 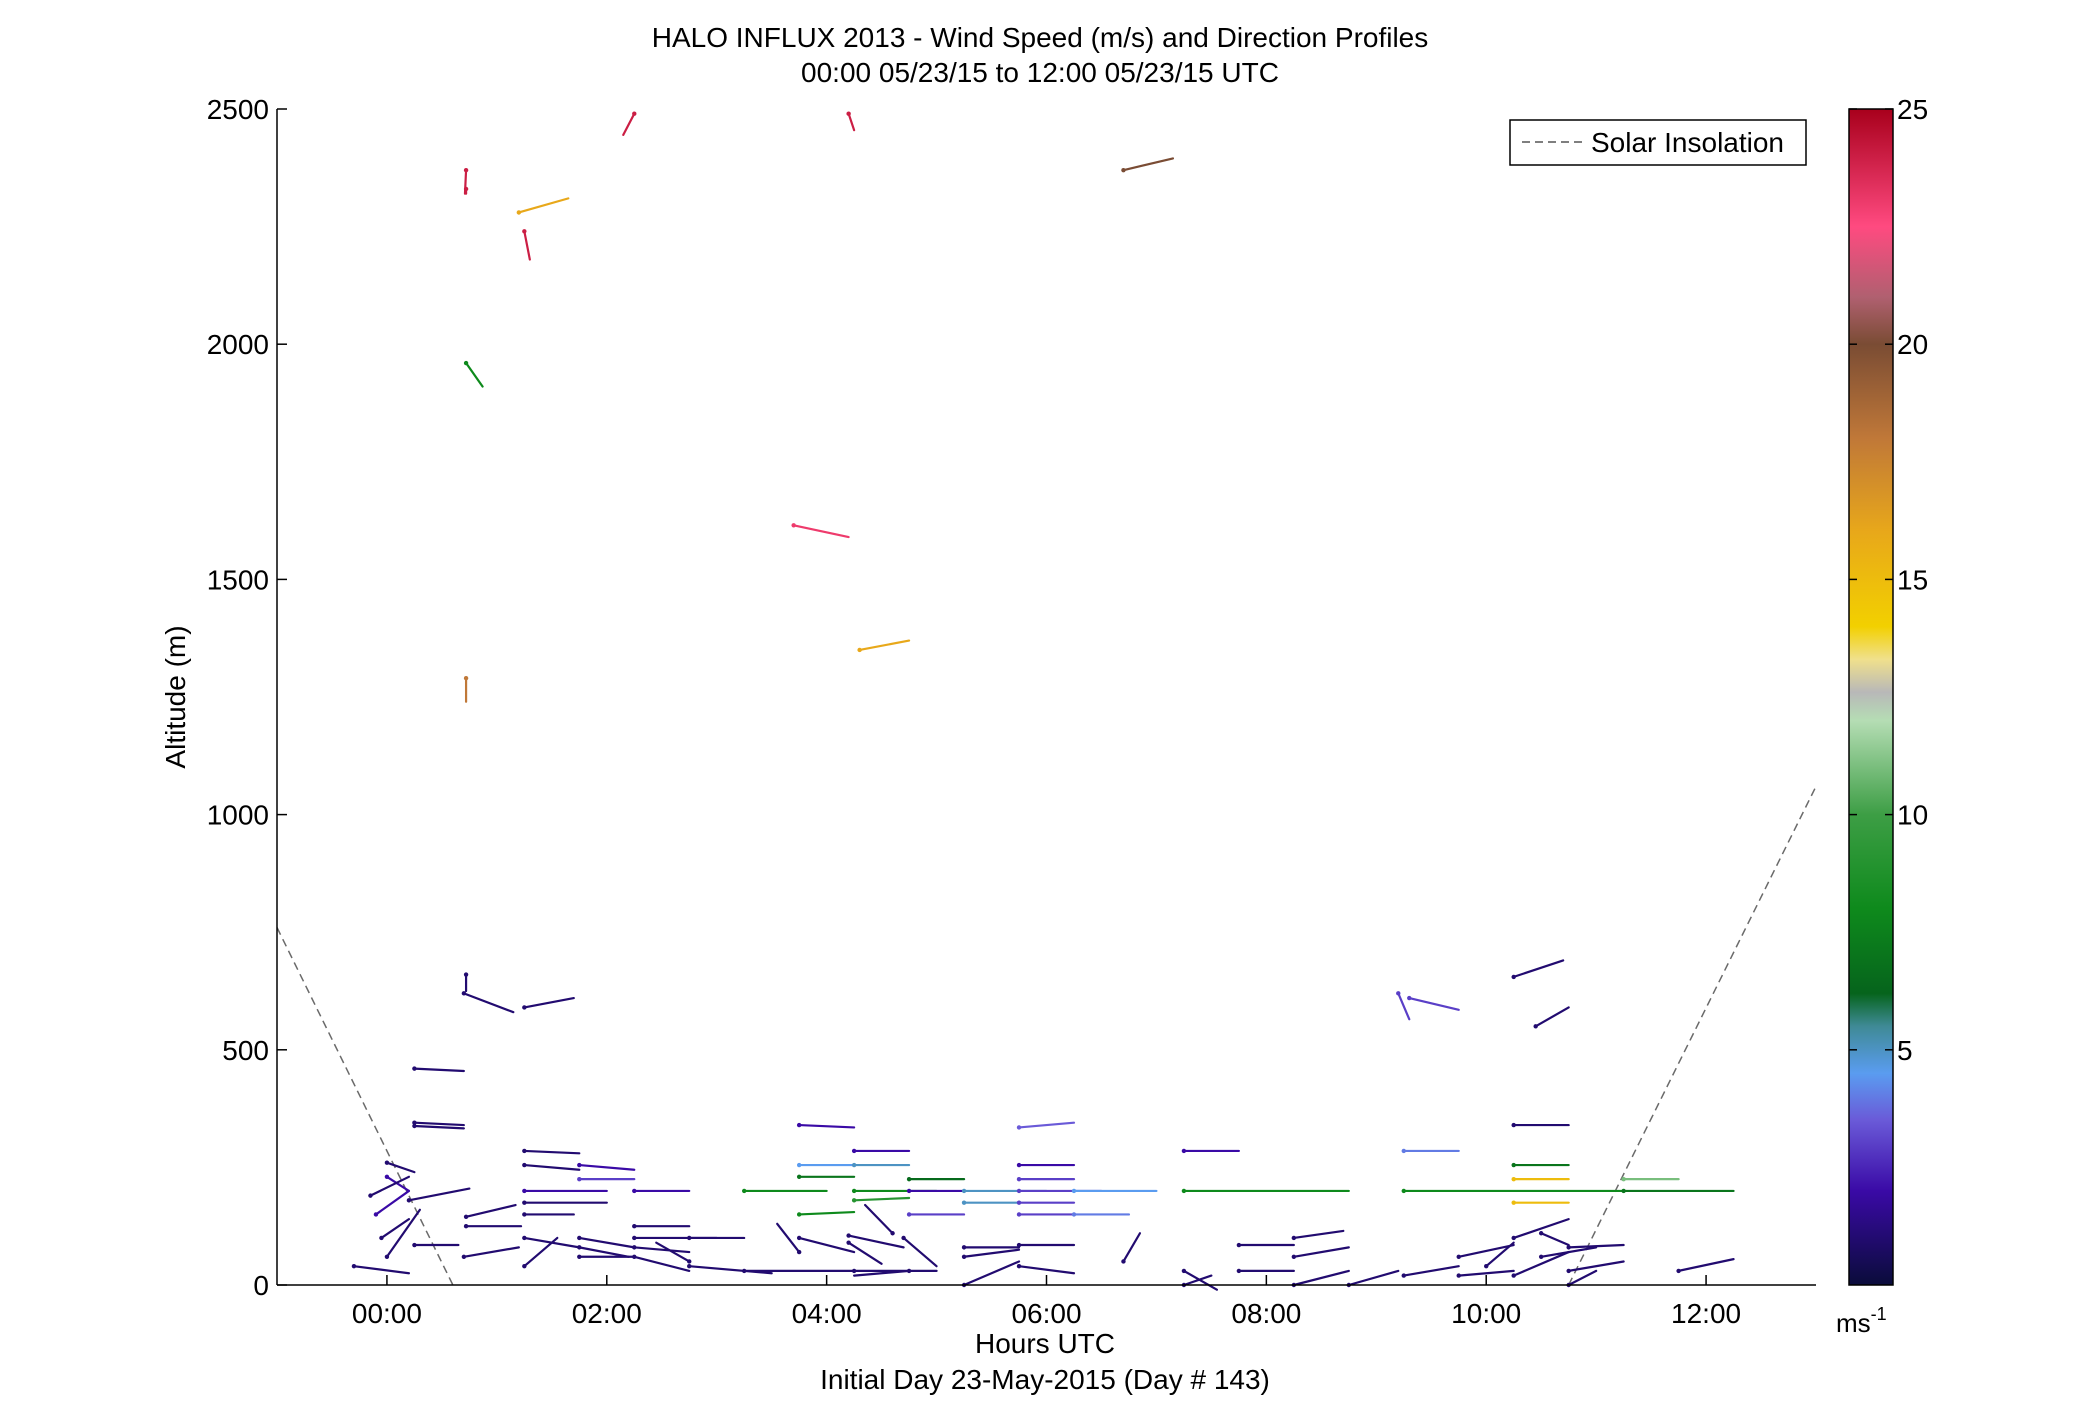 I want to click on colorbar-tick-label: 15, so click(x=1912, y=579).